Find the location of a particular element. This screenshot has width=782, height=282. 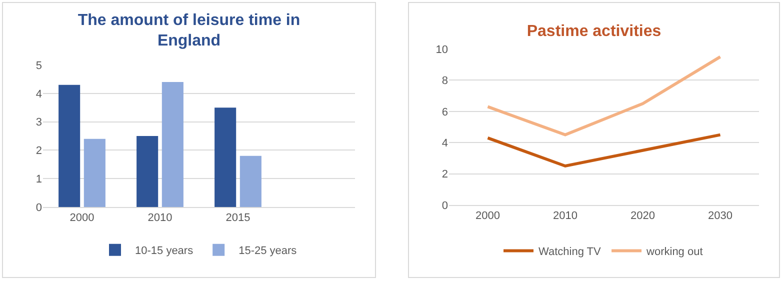

chart-title: The amount of leisure time in England is located at coordinates (189, 31).